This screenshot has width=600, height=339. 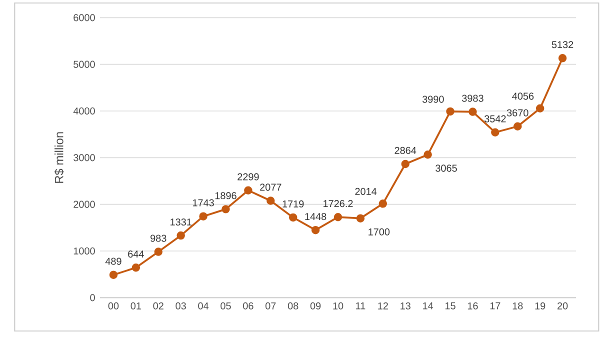 I want to click on x-tick-label: 03, so click(x=181, y=306).